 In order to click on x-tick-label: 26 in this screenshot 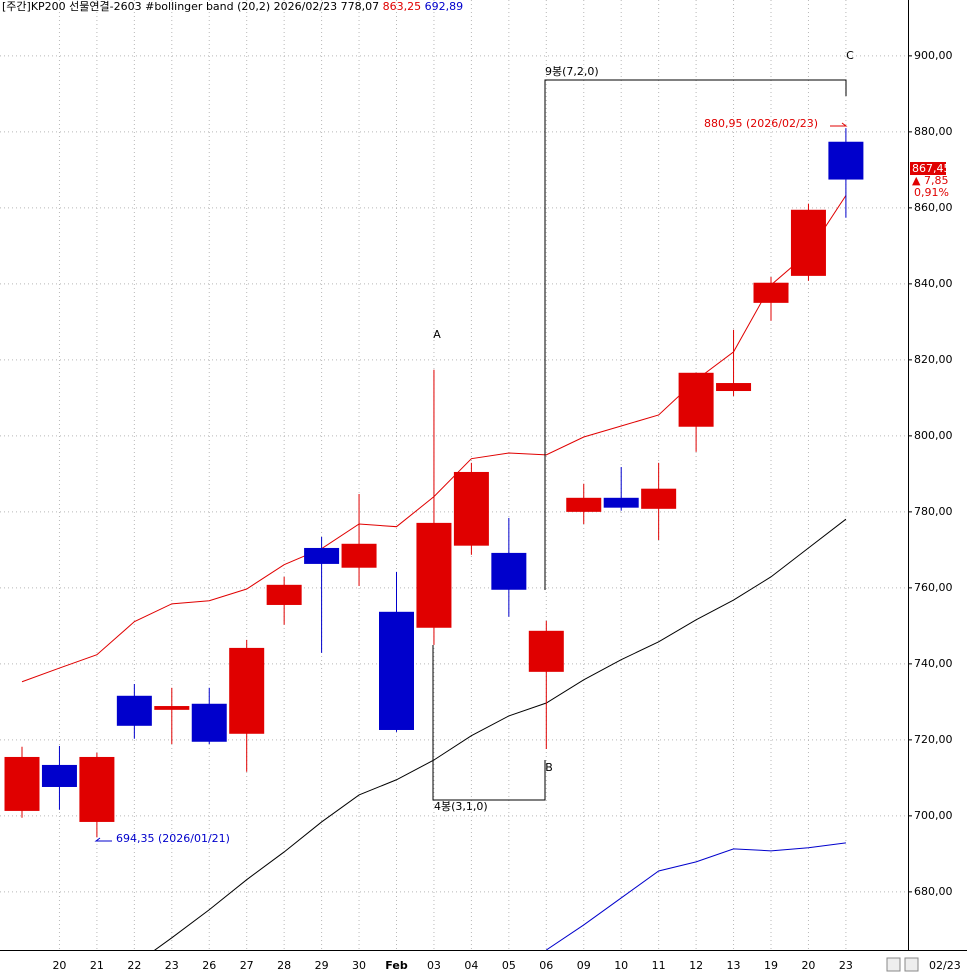, I will do `click(209, 965)`.